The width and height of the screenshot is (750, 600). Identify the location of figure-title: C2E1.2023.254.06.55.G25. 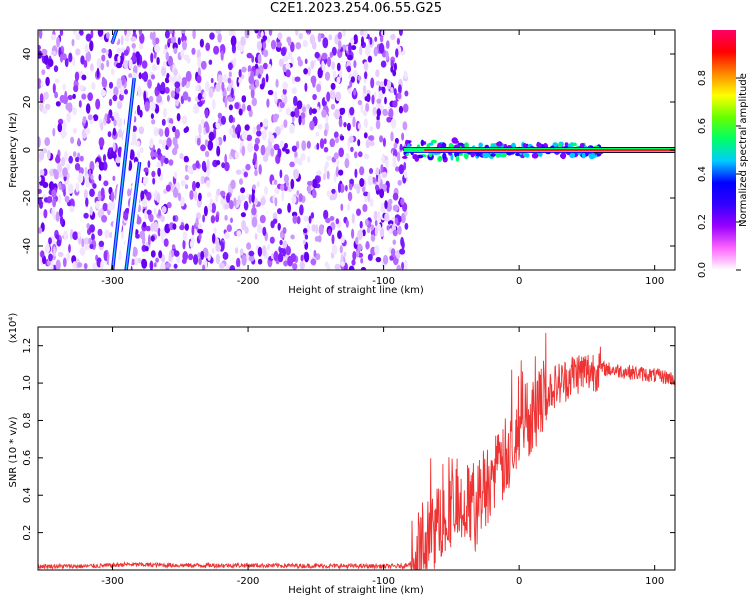
(356, 8).